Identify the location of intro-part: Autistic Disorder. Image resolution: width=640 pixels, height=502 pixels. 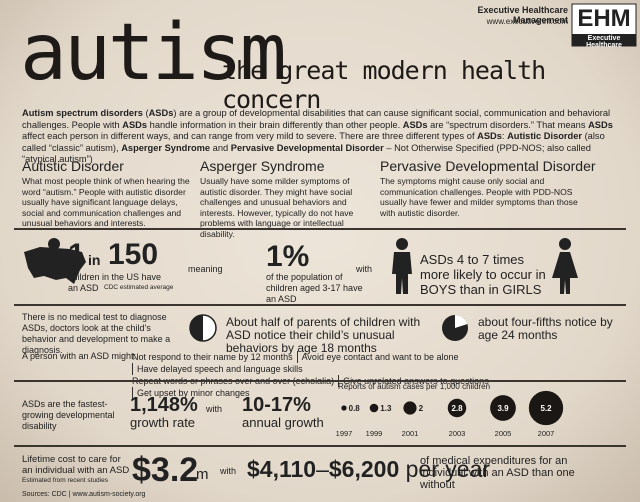
(544, 136).